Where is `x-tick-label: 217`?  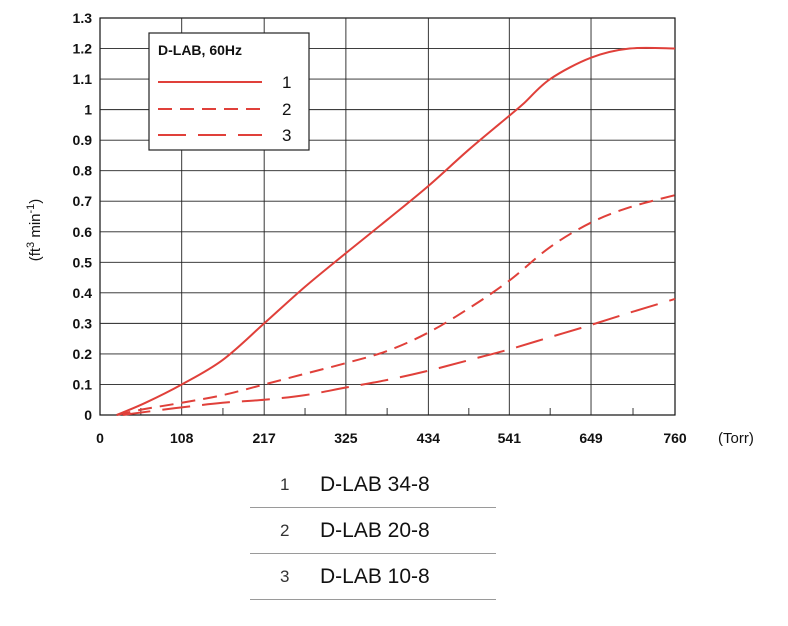 x-tick-label: 217 is located at coordinates (264, 438).